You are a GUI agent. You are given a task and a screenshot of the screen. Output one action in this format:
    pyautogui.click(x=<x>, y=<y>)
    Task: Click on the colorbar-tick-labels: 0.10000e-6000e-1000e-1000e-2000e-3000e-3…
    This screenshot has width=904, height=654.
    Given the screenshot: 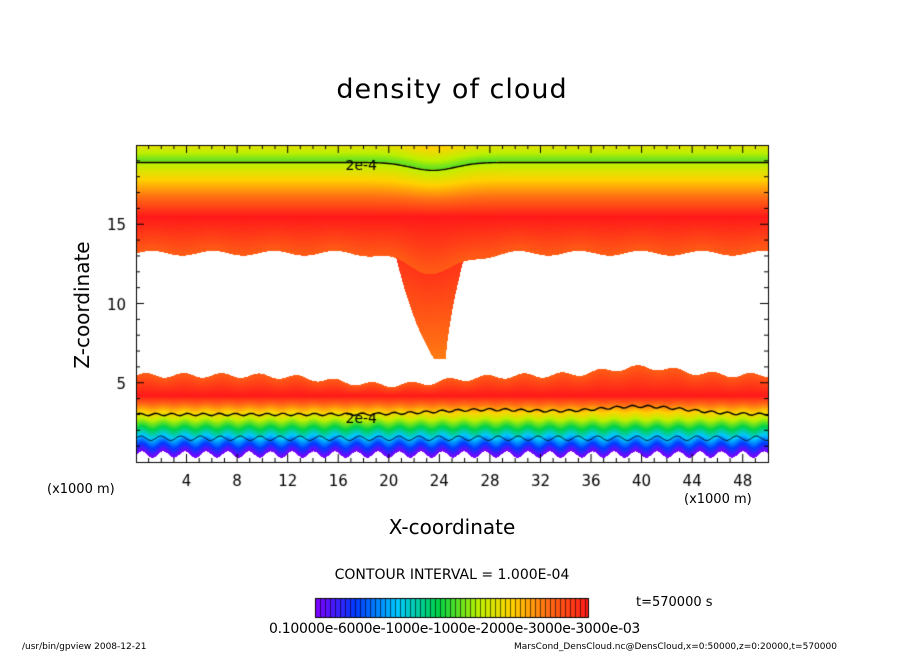 What is the action you would take?
    pyautogui.click(x=455, y=629)
    